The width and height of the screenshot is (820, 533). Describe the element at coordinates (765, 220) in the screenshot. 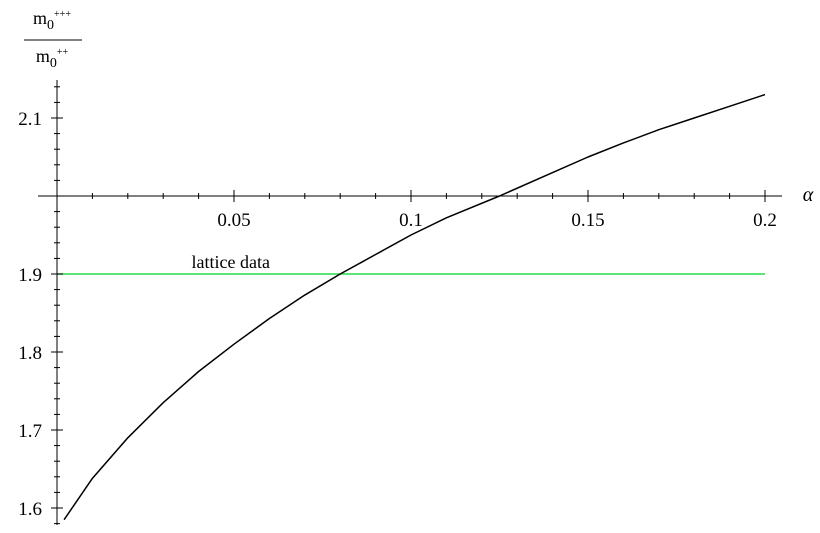

I see `x-tick-label: 0.2` at that location.